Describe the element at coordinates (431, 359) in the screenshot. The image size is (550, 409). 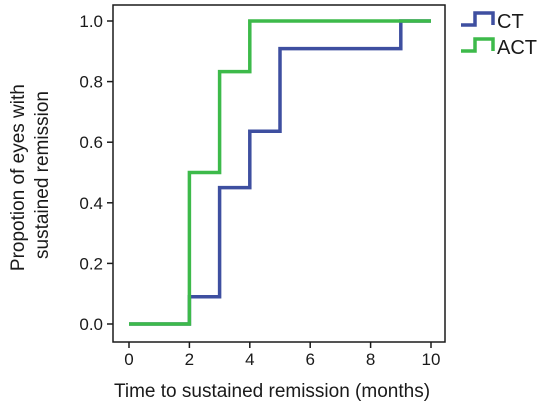
I see `x-tick-label: 10` at that location.